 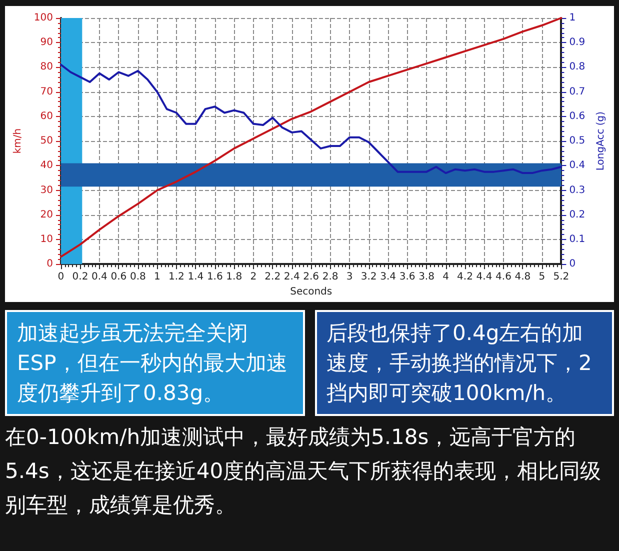 I want to click on y2-tick-label: 0.9, so click(x=577, y=42).